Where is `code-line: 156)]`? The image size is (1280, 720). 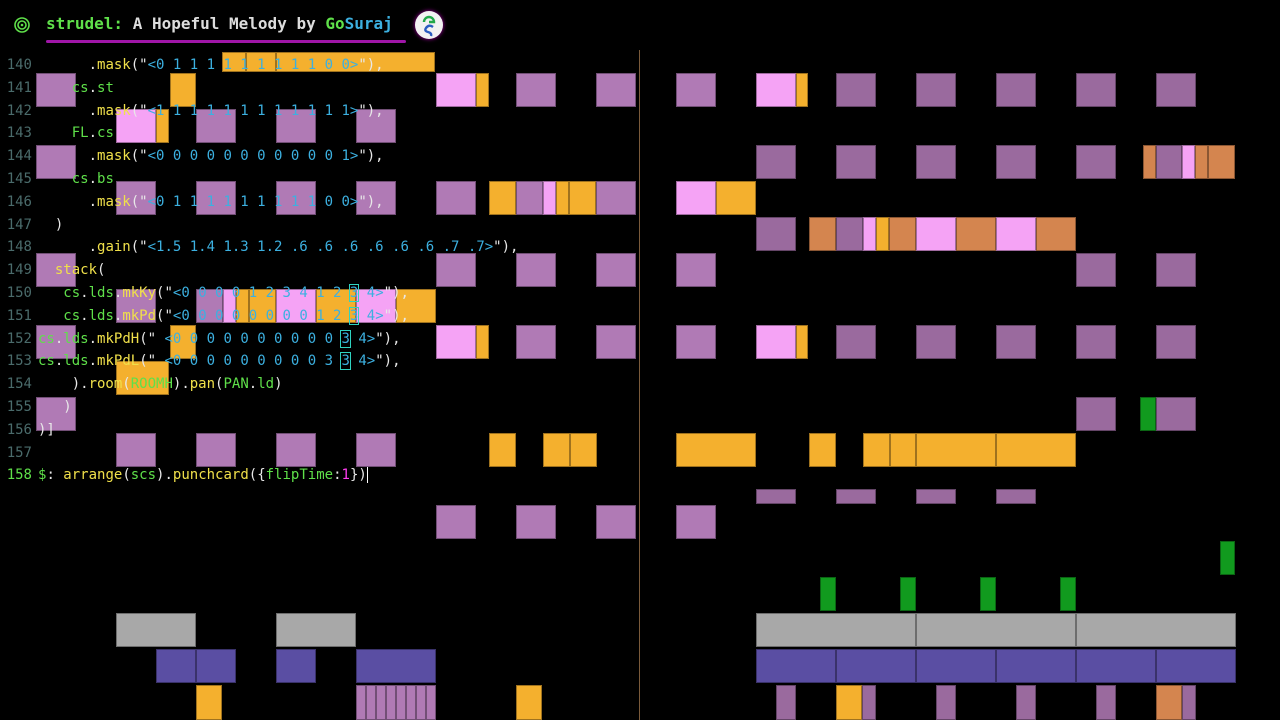
code-line: 156)] is located at coordinates (259, 430).